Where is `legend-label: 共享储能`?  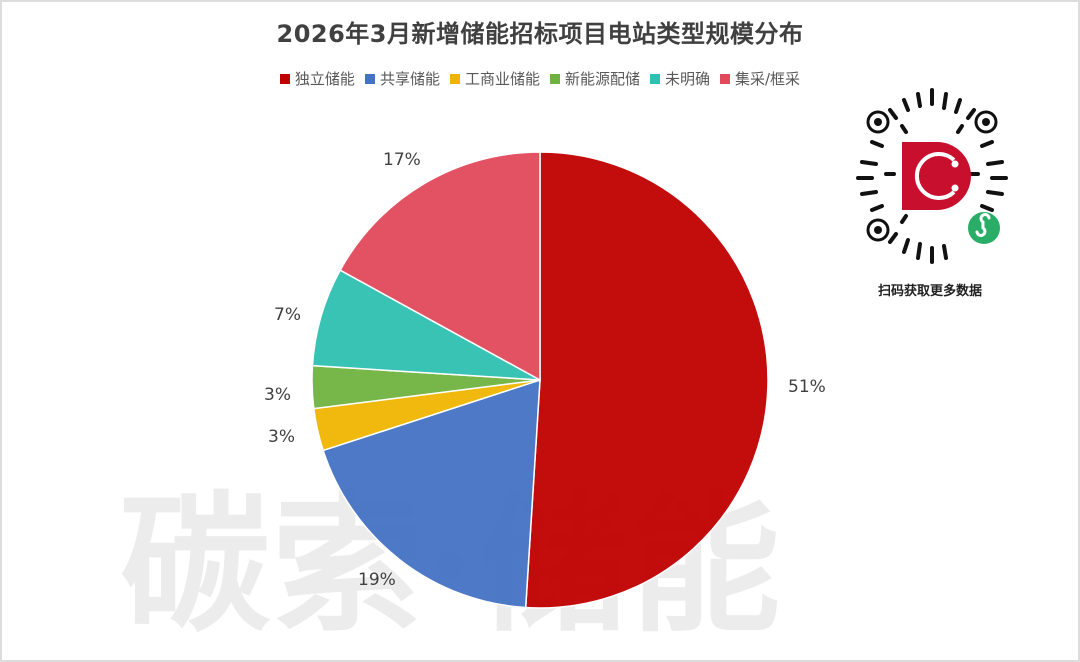
legend-label: 共享储能 is located at coordinates (409, 79).